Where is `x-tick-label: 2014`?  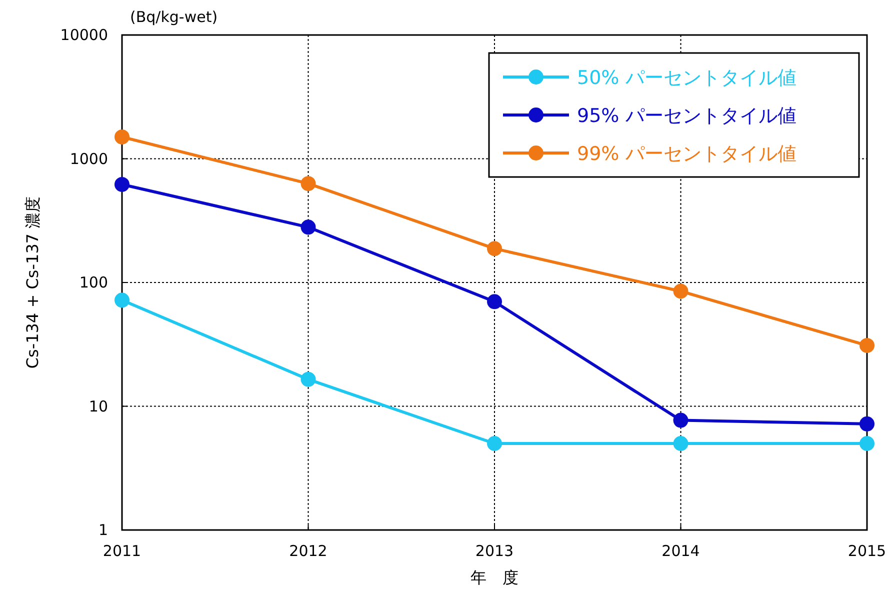 x-tick-label: 2014 is located at coordinates (681, 551).